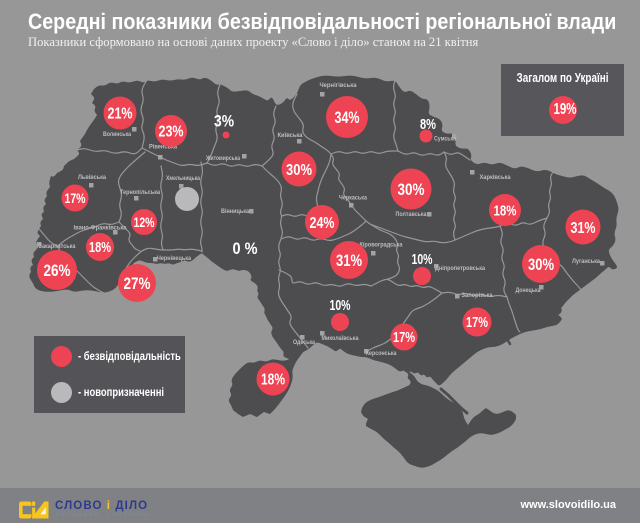 The image size is (640, 523). What do you see at coordinates (381, 245) in the screenshot?
I see `svg-text: Кіровоградська` at bounding box center [381, 245].